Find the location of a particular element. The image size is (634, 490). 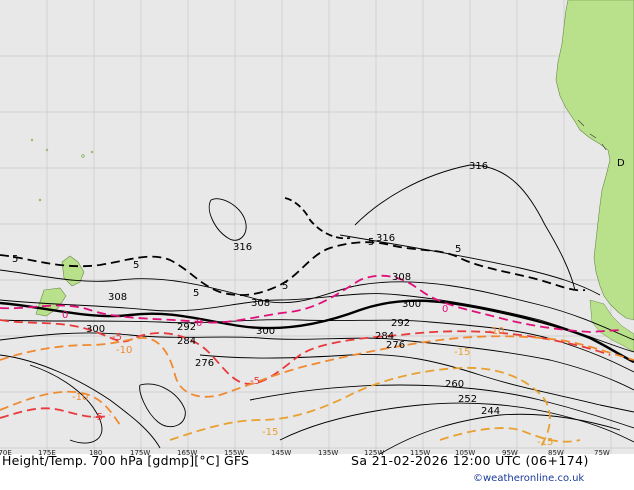

map-datetime: Sa 21-02-2026 12:00 UTC (06+174) is located at coordinates (470, 460).